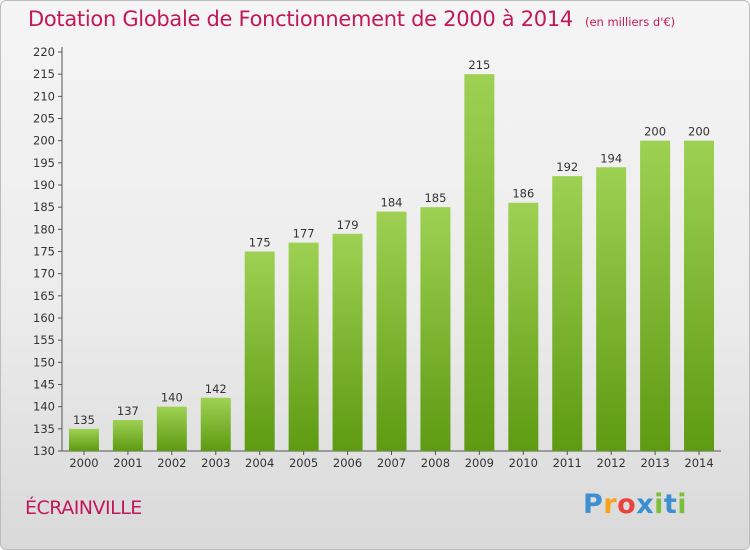 The image size is (750, 550). Describe the element at coordinates (128, 411) in the screenshot. I see `value-label-2001: 137` at that location.